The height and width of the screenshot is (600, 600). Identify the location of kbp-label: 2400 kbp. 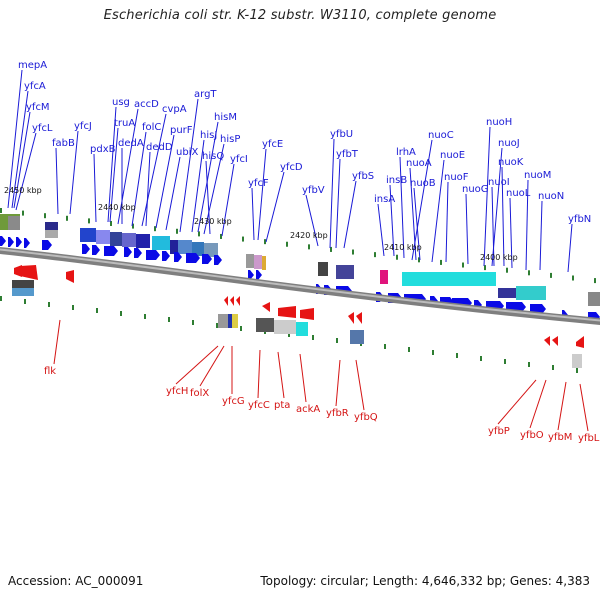
(499, 257).